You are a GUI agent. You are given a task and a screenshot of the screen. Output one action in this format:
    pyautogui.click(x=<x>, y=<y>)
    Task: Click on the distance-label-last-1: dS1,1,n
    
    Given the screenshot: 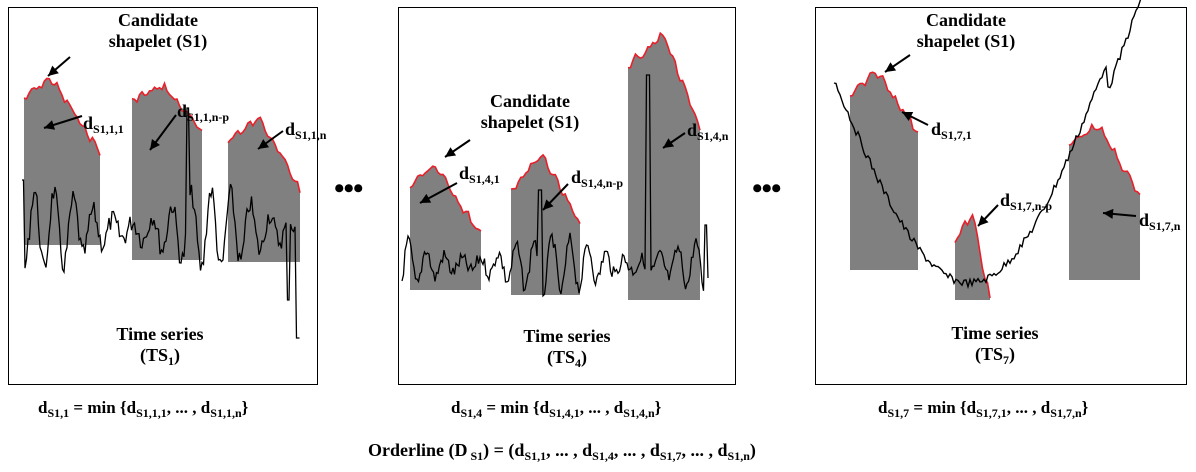 What is the action you would take?
    pyautogui.click(x=305, y=131)
    